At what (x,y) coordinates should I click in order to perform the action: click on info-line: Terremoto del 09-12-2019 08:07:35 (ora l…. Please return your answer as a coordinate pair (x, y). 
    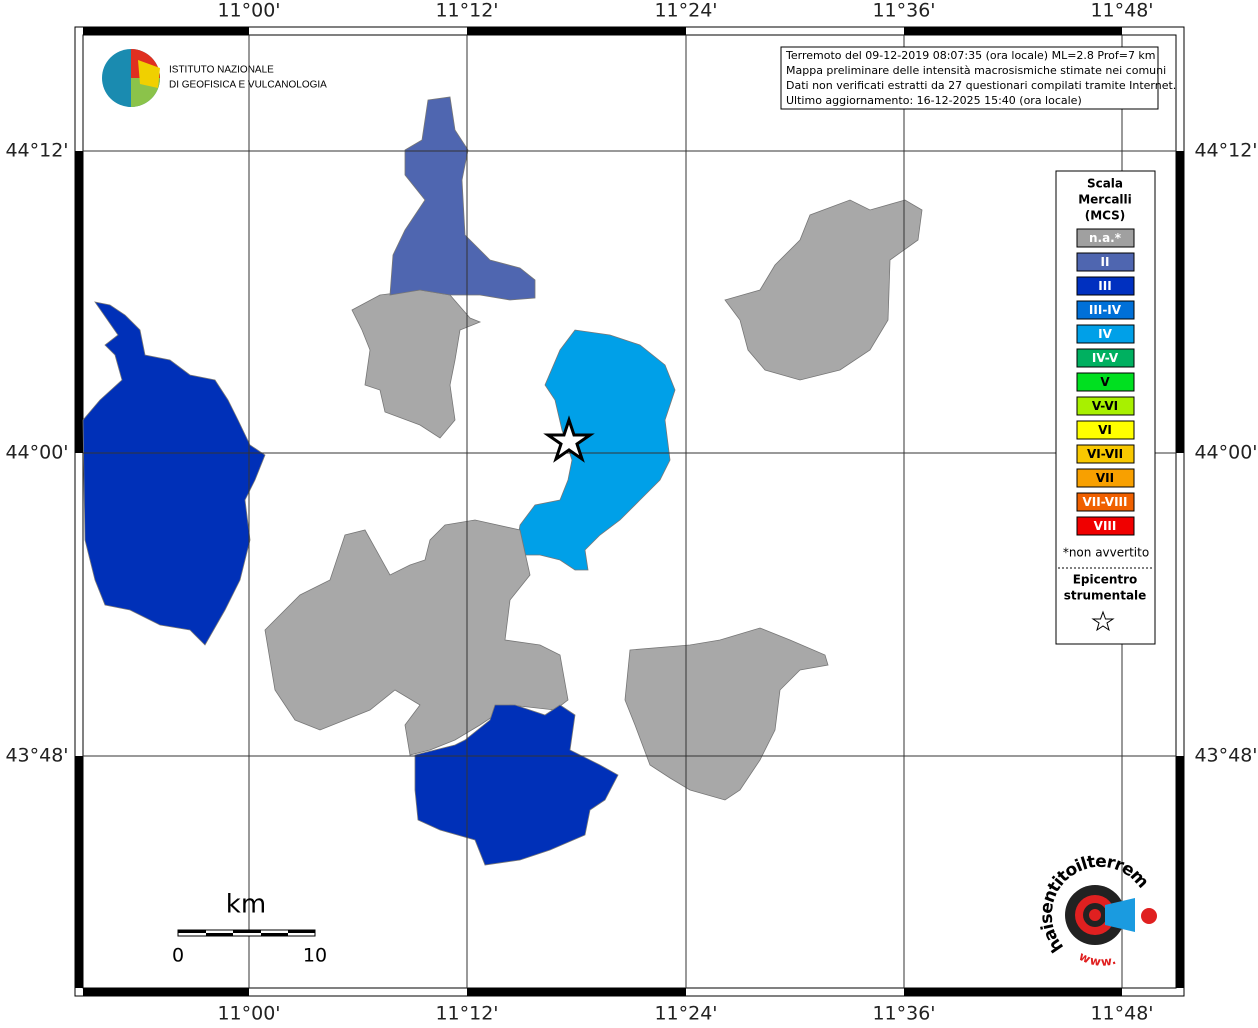
    Looking at the image, I should click on (970, 55).